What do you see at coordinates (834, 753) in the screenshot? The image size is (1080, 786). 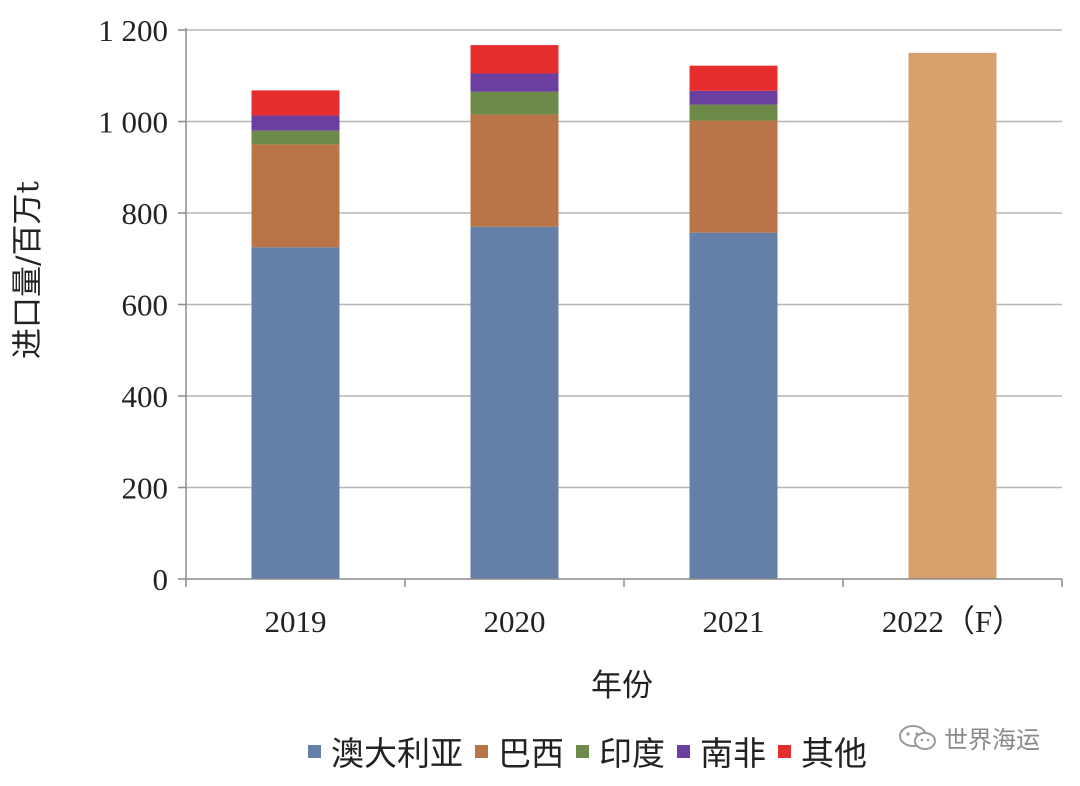 I see `legend-label: 其他` at bounding box center [834, 753].